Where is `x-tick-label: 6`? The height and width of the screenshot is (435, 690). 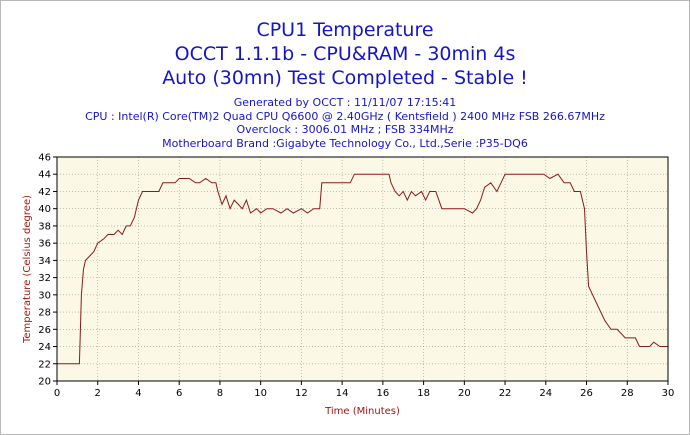 x-tick-label: 6 is located at coordinates (179, 393).